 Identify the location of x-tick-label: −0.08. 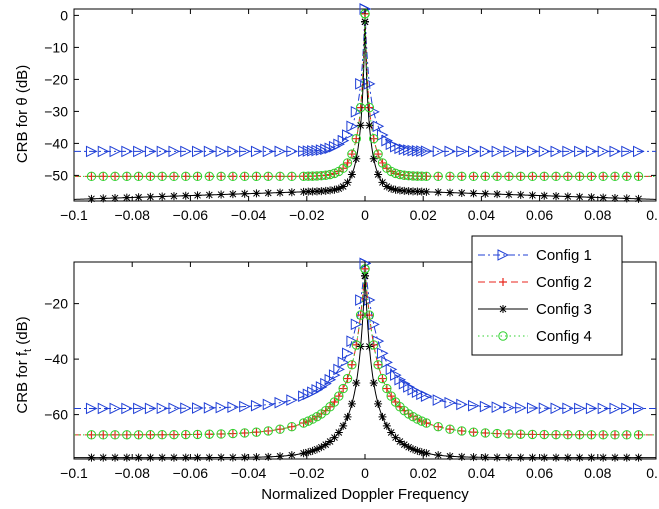
(132, 215).